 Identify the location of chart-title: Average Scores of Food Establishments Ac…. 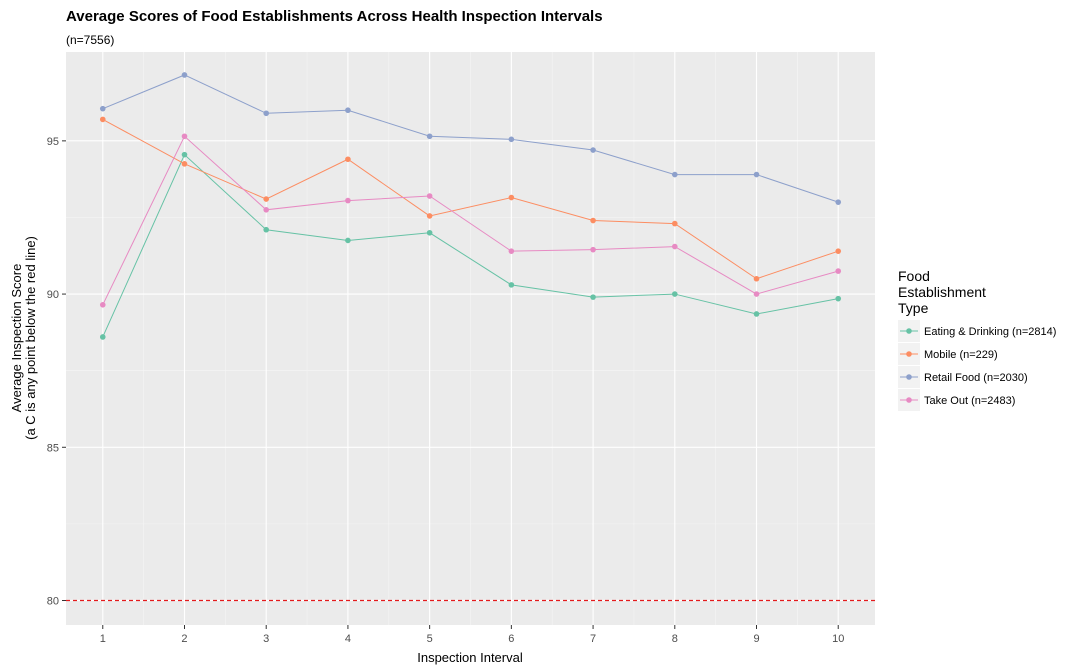
(334, 16).